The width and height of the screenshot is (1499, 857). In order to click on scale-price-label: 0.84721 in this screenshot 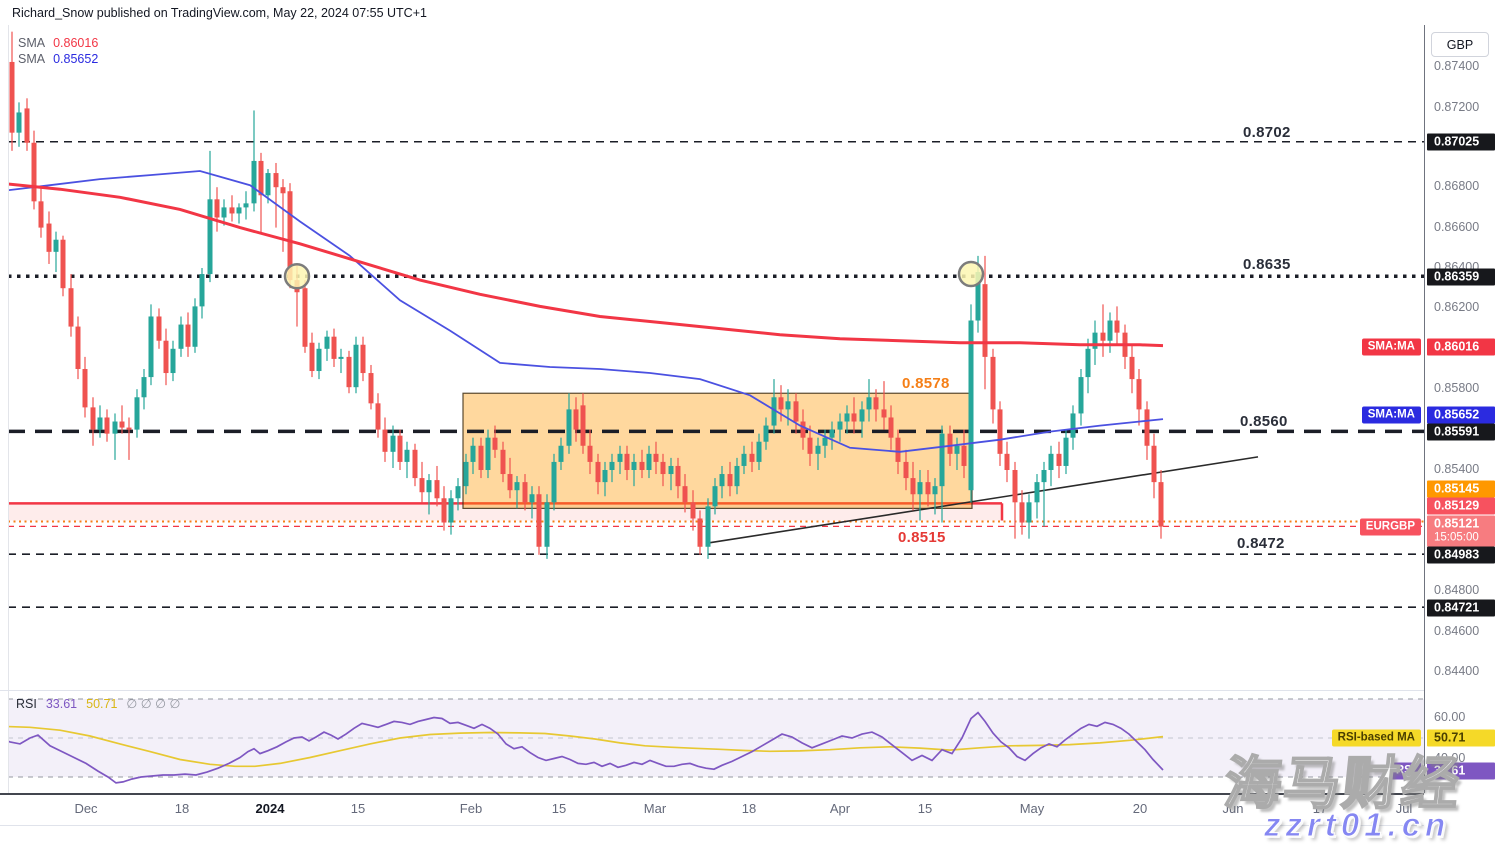, I will do `click(1461, 608)`.